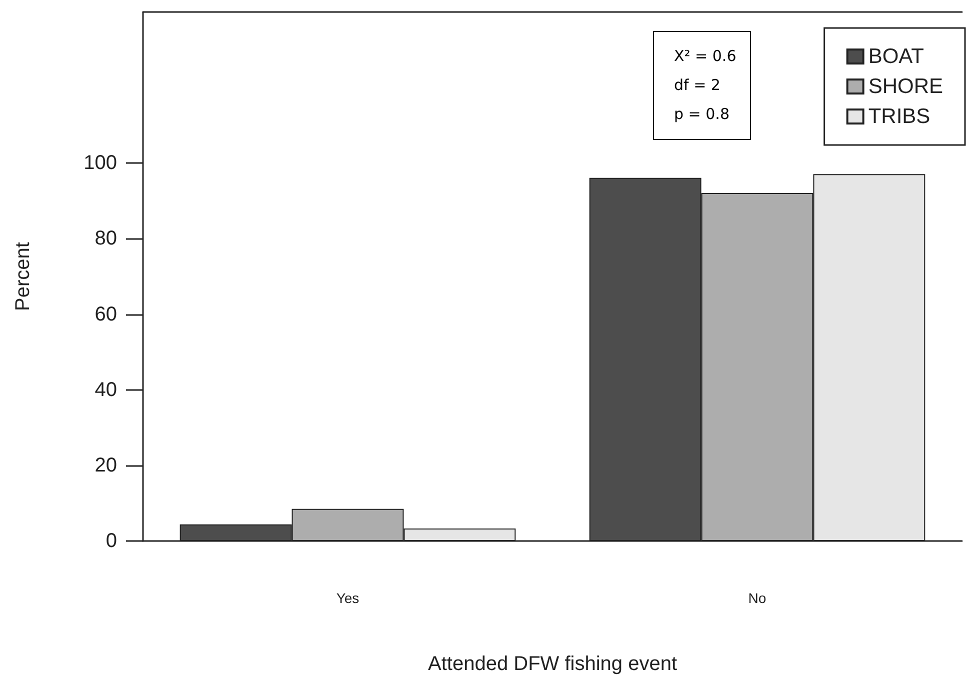 Image resolution: width=972 pixels, height=682 pixels. I want to click on y-tick-label: 20, so click(105, 465).